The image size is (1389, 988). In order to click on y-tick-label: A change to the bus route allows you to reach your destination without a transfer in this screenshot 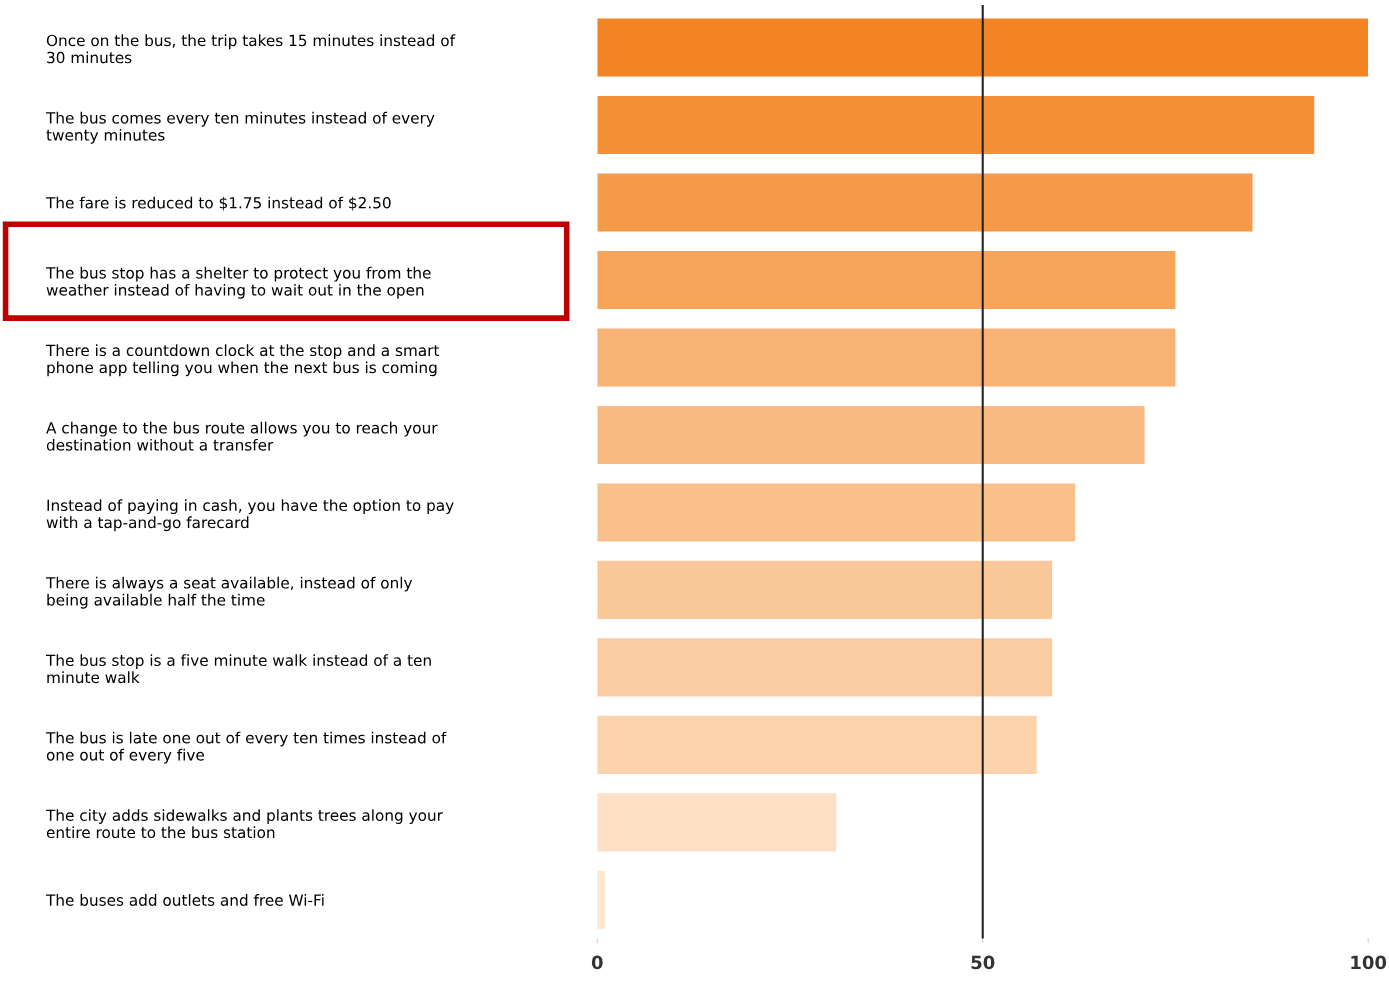, I will do `click(242, 436)`.